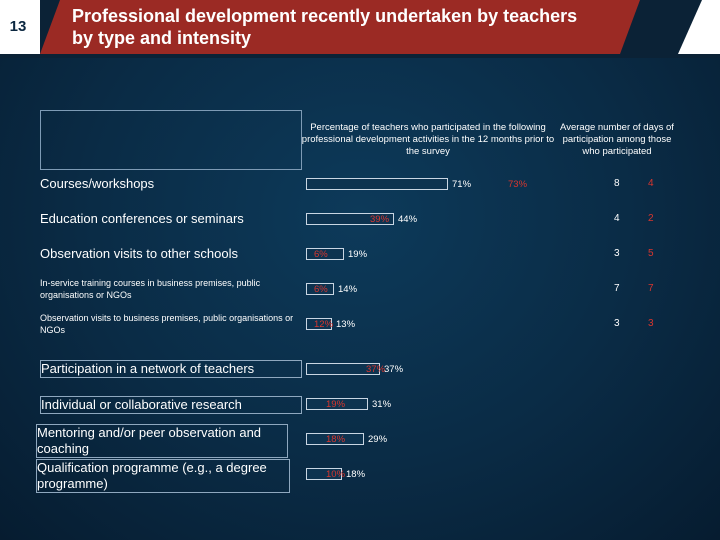 The width and height of the screenshot is (720, 540). I want to click on value-label-white: 44%, so click(408, 219).